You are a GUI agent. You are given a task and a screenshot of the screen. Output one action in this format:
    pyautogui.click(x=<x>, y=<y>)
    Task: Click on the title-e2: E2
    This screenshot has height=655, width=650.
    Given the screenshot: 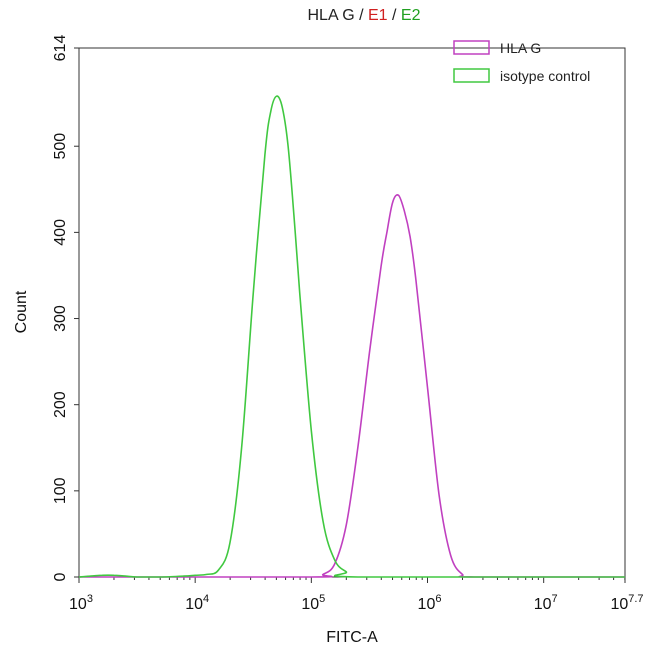 What is the action you would take?
    pyautogui.click(x=411, y=15)
    